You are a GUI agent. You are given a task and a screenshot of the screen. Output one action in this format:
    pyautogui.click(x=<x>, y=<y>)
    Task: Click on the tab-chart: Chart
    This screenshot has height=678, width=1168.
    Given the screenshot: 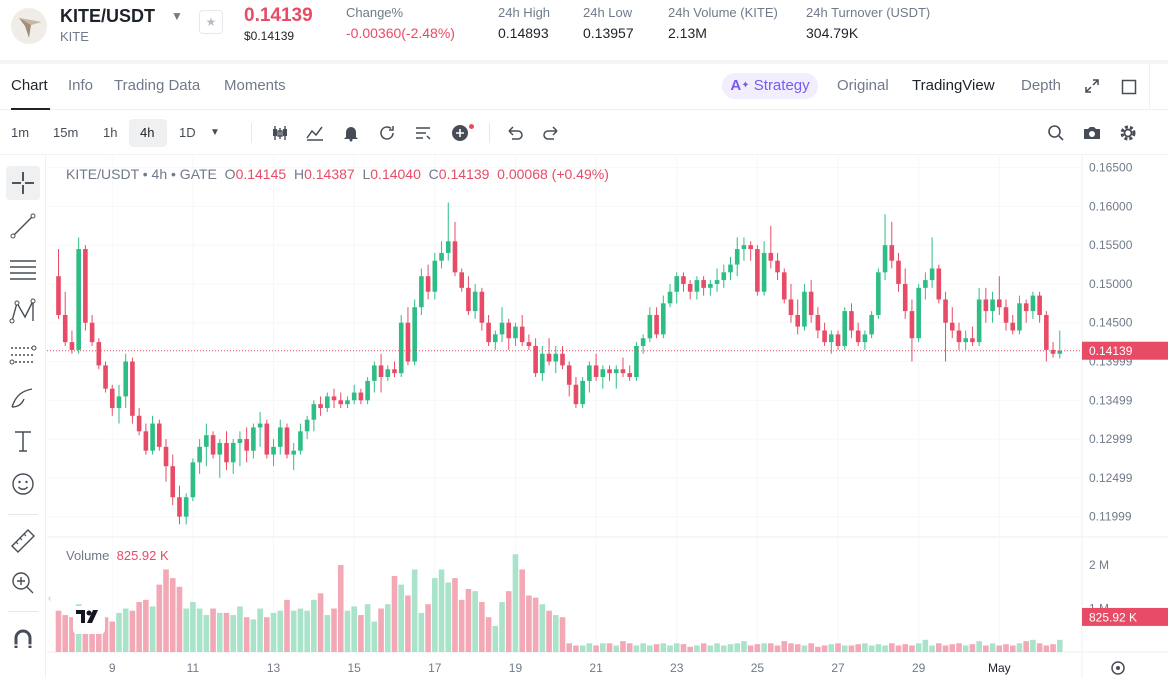 What is the action you would take?
    pyautogui.click(x=29, y=85)
    